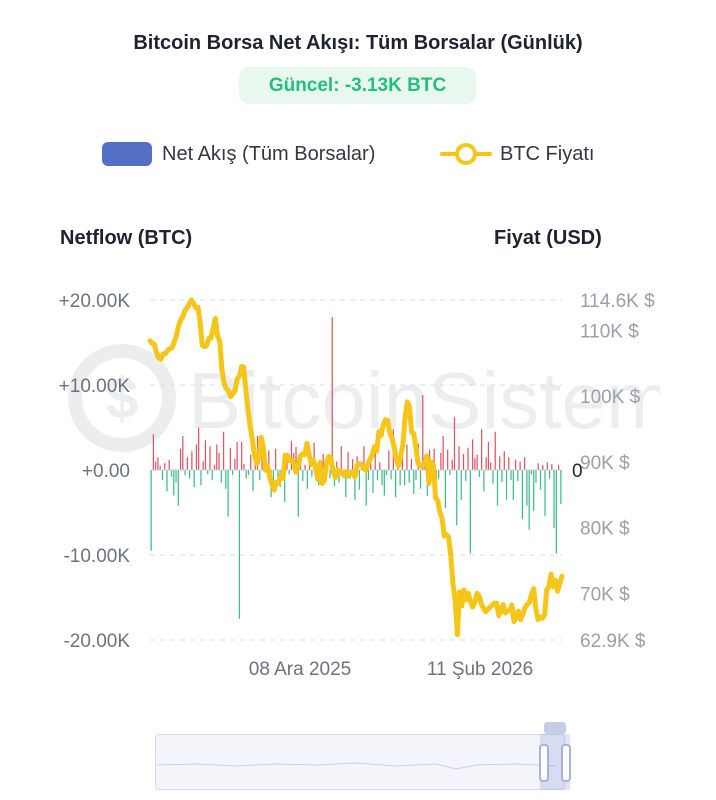 Image resolution: width=716 pixels, height=800 pixels. What do you see at coordinates (106, 471) in the screenshot?
I see `left-tick-label: +0.00` at bounding box center [106, 471].